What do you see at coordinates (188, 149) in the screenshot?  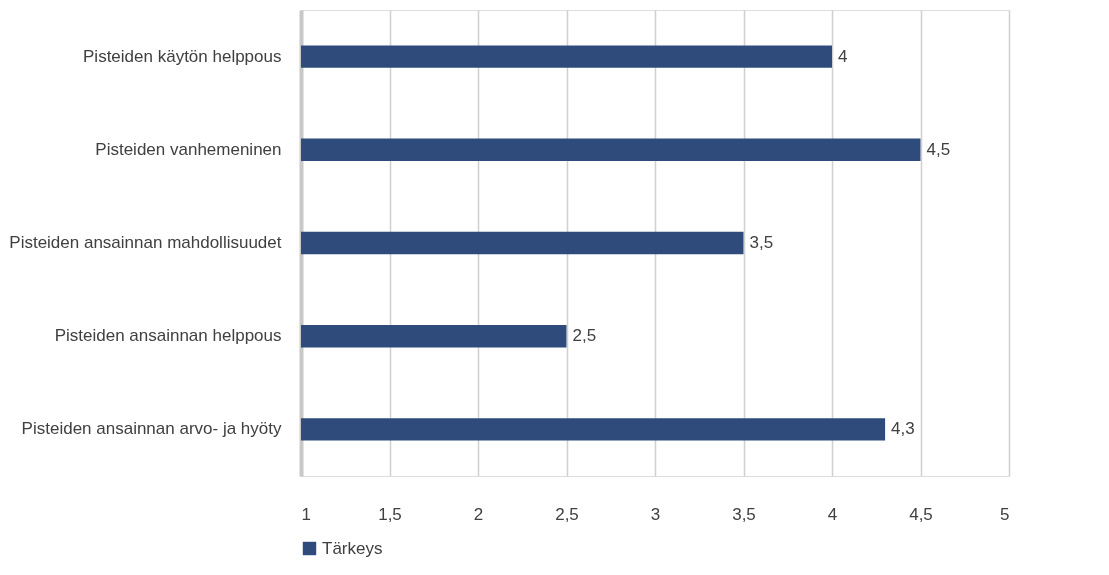 I see `y-tick-label: Pisteiden vanhemeninen` at bounding box center [188, 149].